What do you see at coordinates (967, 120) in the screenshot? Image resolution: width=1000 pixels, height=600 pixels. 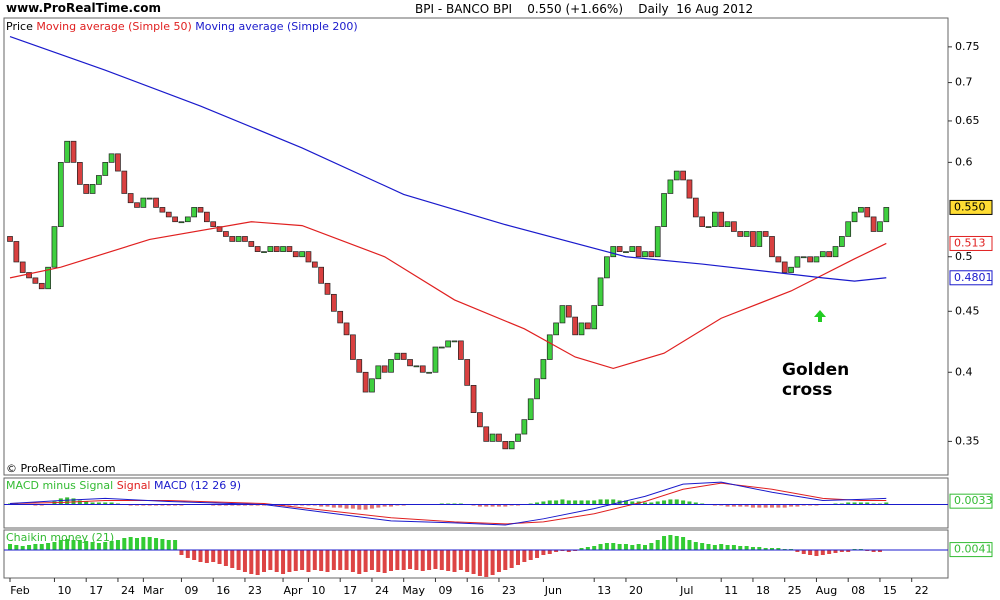 I see `y-tick-label: 0.65` at bounding box center [967, 120].